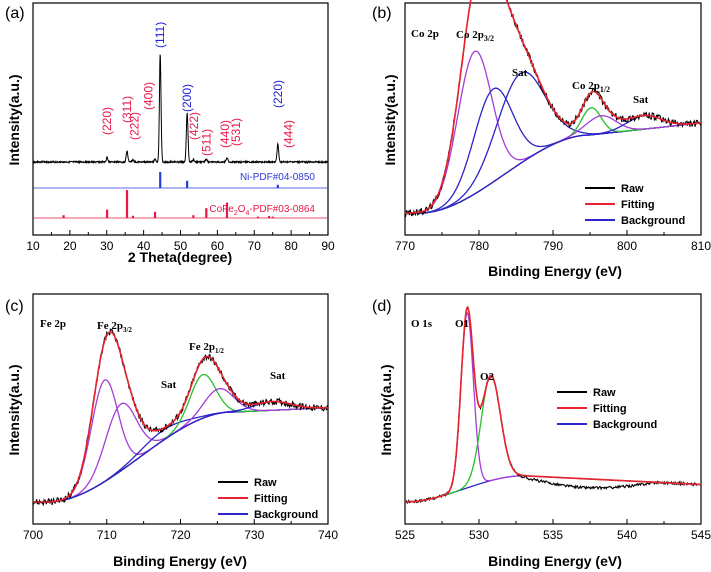  Describe the element at coordinates (180, 561) in the screenshot. I see `panel-c-x-label: Binding Energy (eV)` at that location.